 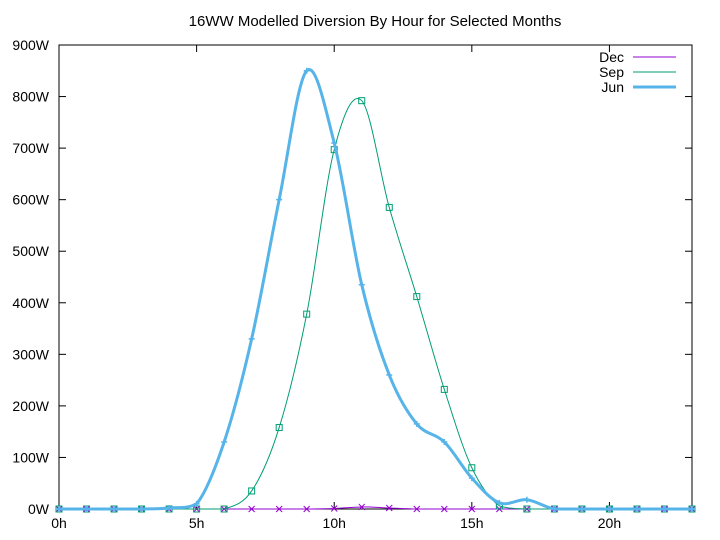 What do you see at coordinates (612, 87) in the screenshot?
I see `legend-label-jun: Jun` at bounding box center [612, 87].